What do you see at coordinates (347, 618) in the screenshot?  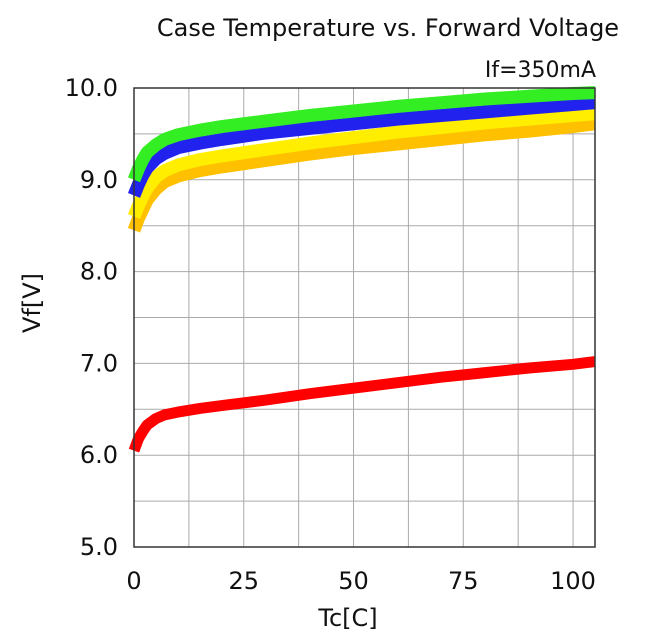 I see `x-axis-label: Tc[C]` at bounding box center [347, 618].